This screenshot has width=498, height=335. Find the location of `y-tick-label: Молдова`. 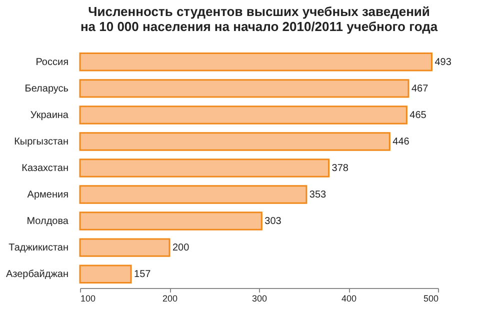

y-tick-label: Молдова is located at coordinates (47, 222).